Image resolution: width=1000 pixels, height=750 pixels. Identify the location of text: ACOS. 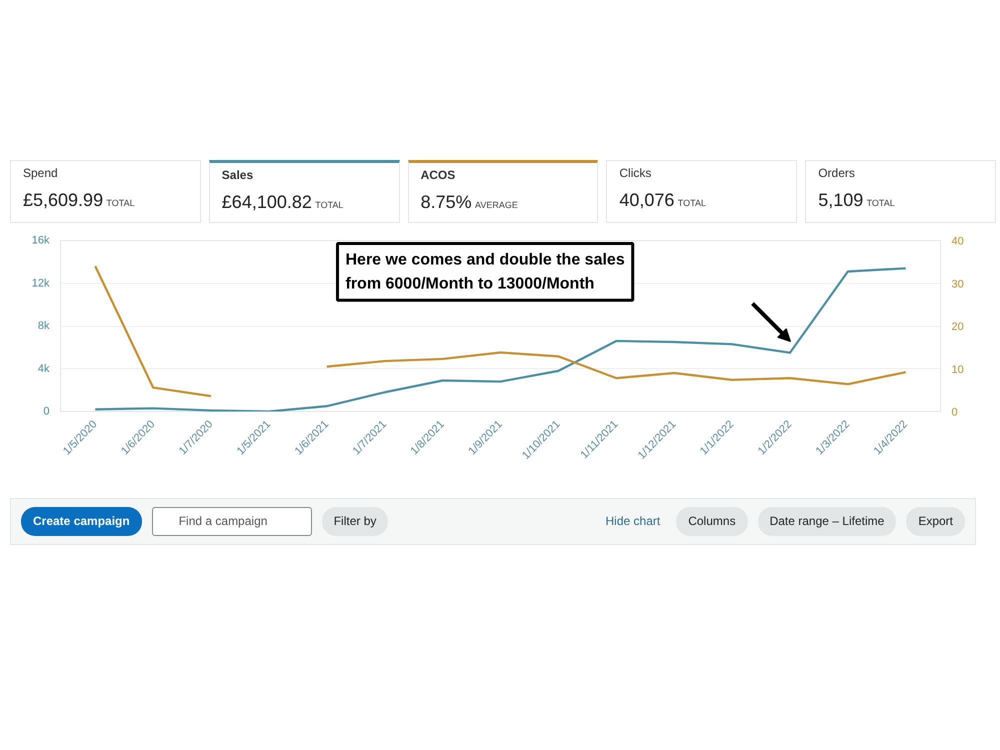
(438, 175).